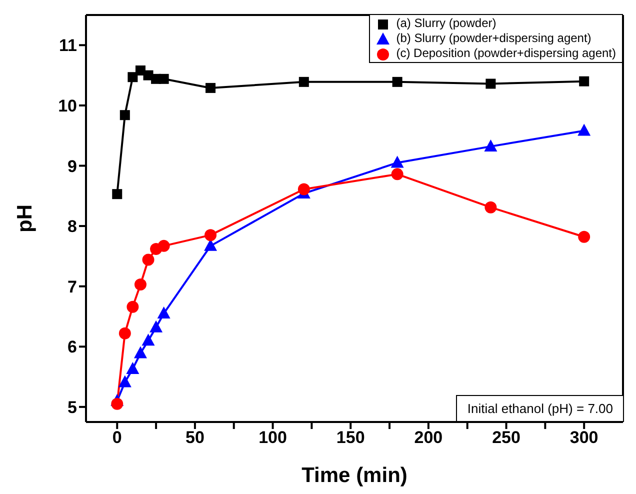 Image resolution: width=636 pixels, height=494 pixels. Describe the element at coordinates (505, 53) in the screenshot. I see `legend-label: (c) Deposition (powder+dispersing agent)` at that location.